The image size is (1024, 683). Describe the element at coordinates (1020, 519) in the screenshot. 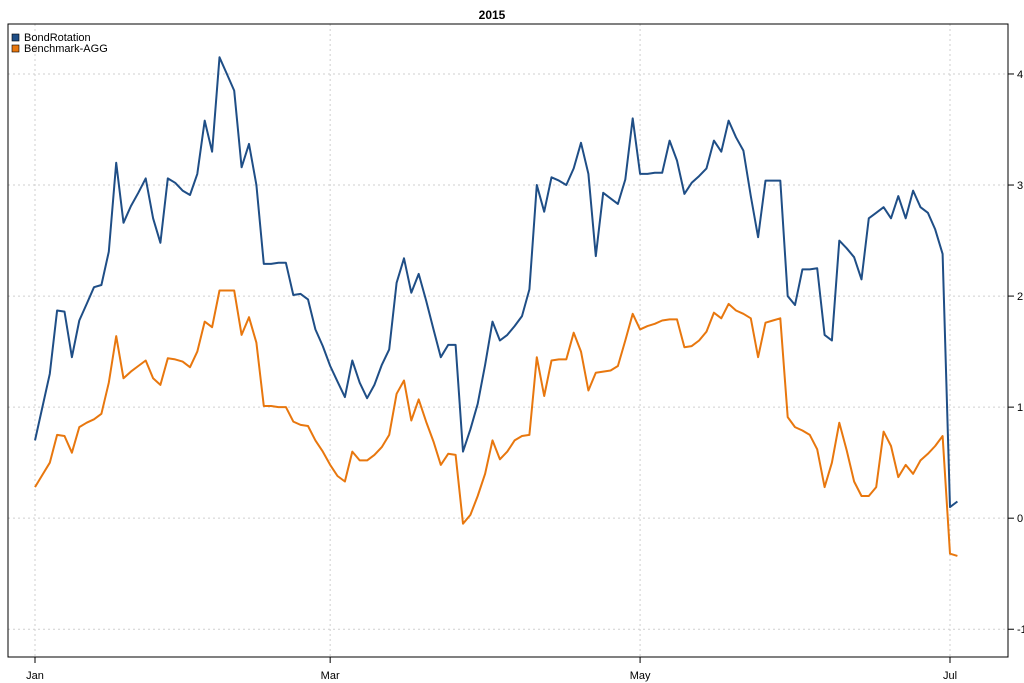

I see `y-tick-label: 0` at that location.